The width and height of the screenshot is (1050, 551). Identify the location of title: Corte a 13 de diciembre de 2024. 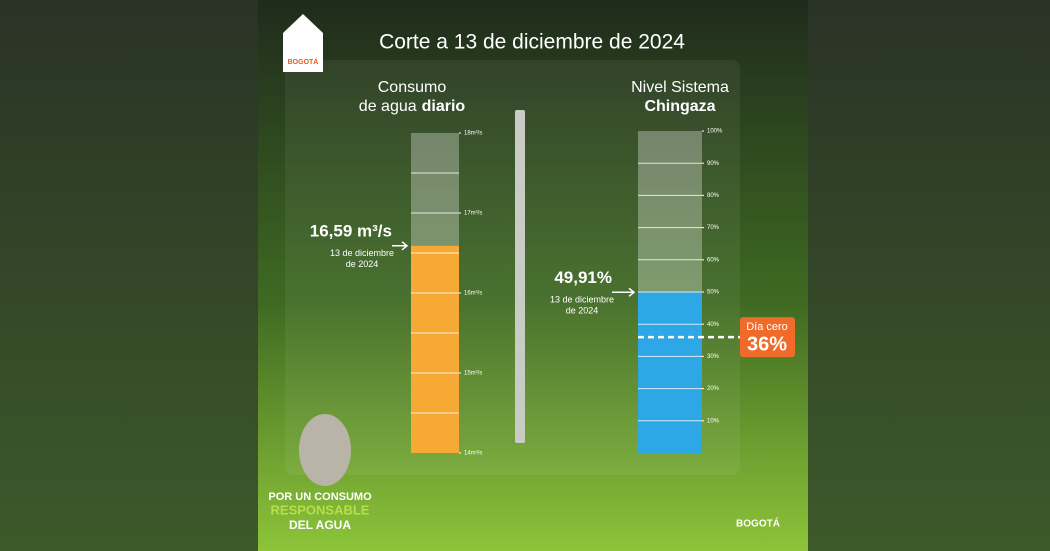
(532, 42).